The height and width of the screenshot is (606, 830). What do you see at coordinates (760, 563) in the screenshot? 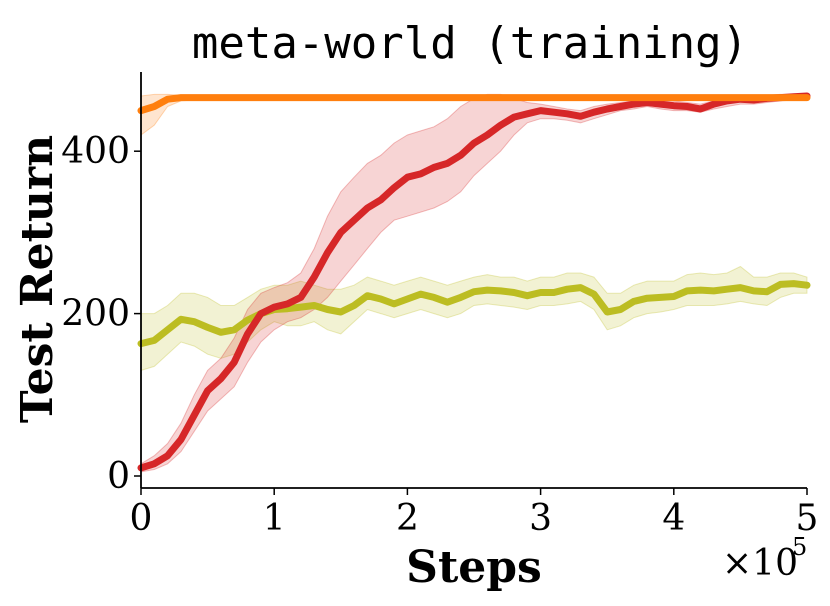
I see `x-multiplier: ×10` at bounding box center [760, 563].